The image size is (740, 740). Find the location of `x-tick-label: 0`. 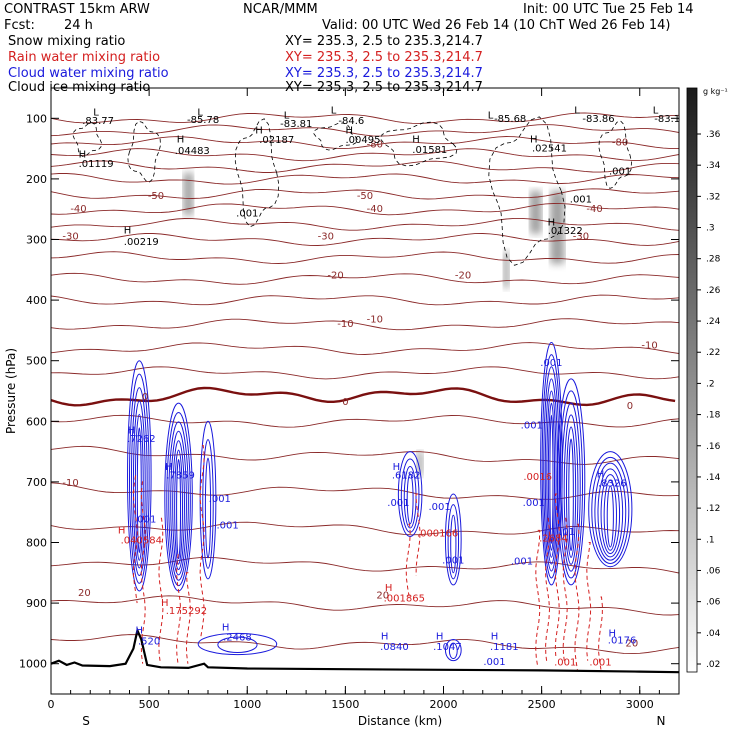

x-tick-label: 0 is located at coordinates (51, 704).